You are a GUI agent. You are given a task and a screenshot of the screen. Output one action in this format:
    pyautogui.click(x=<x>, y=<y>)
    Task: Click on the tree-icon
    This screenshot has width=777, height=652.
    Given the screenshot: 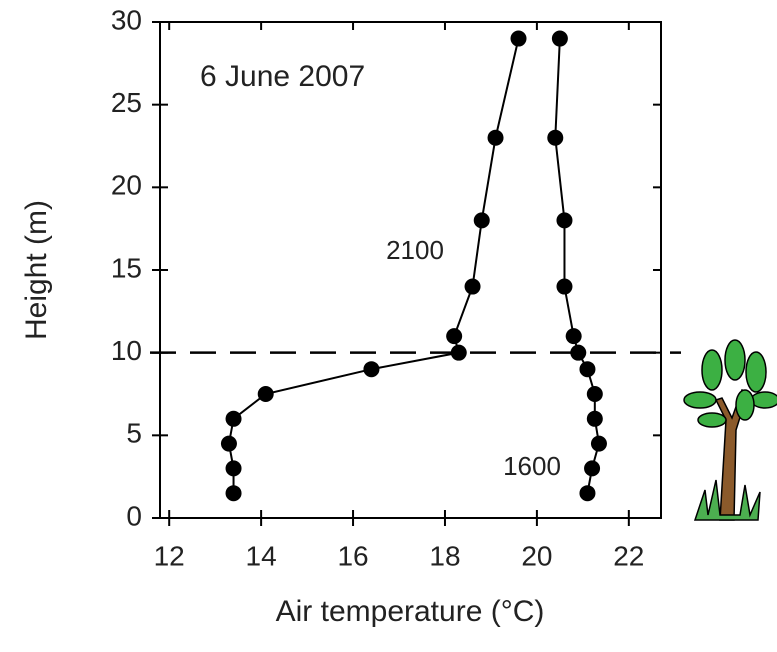 What is the action you would take?
    pyautogui.click(x=730, y=430)
    